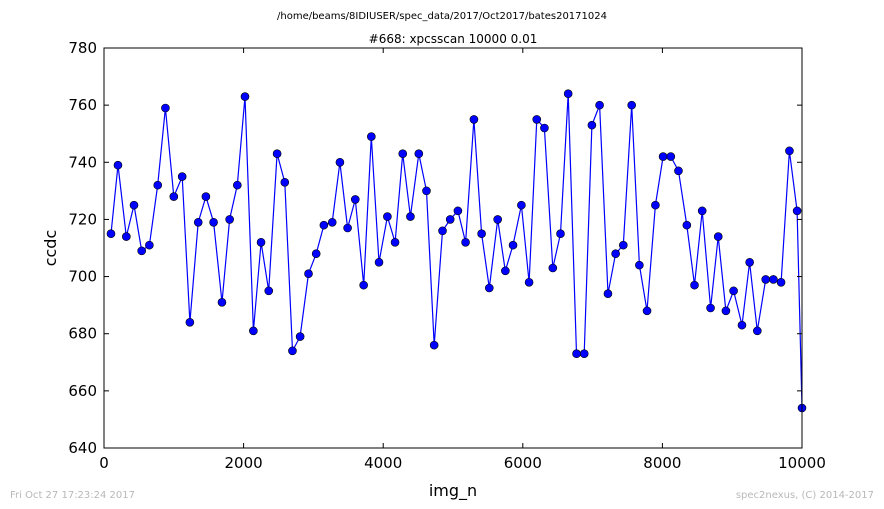 Image resolution: width=884 pixels, height=509 pixels. Describe the element at coordinates (104, 463) in the screenshot. I see `x-tick-label: 0` at that location.